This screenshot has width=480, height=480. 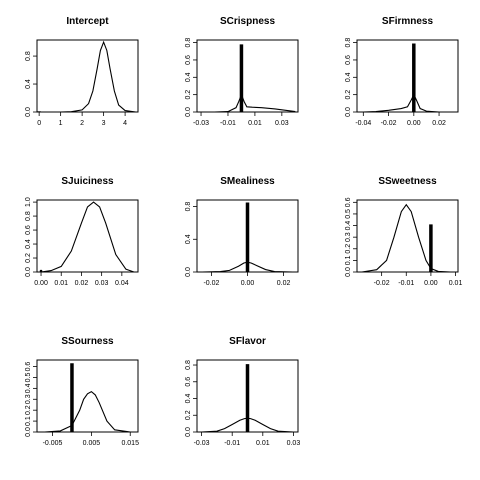 What do you see at coordinates (28, 202) in the screenshot?
I see `y-tick-label: 1.0` at bounding box center [28, 202].